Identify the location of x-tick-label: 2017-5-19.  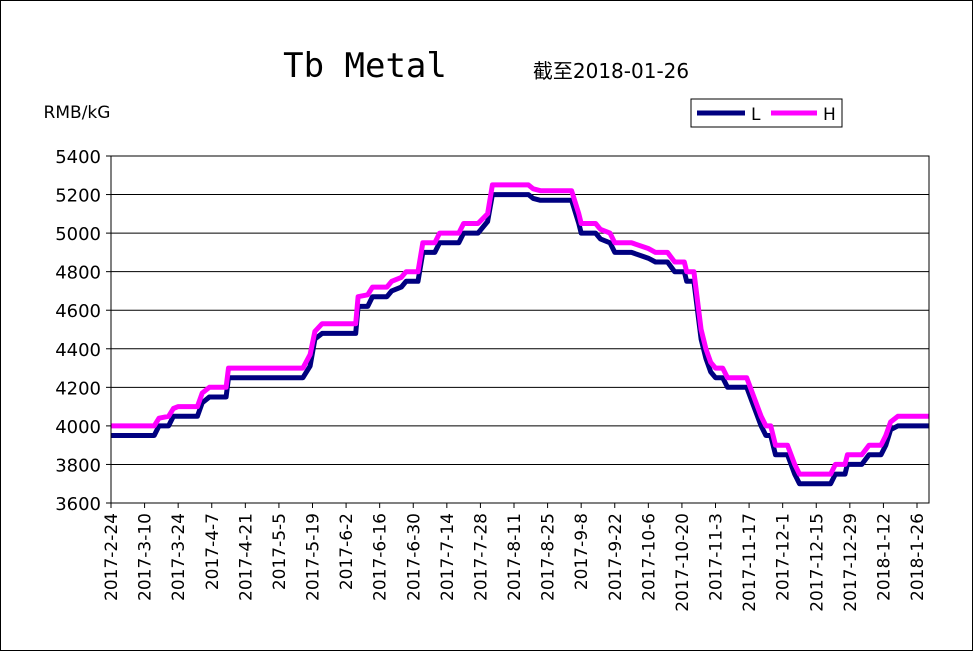
(314, 557).